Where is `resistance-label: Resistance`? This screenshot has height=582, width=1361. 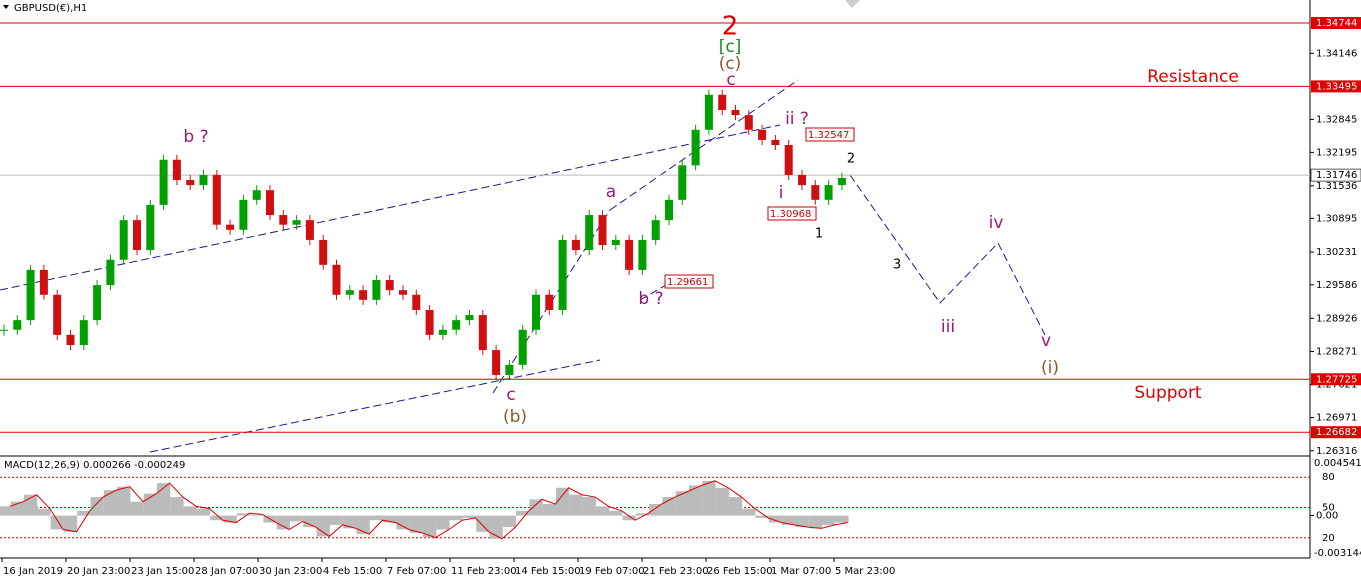 resistance-label: Resistance is located at coordinates (1193, 77).